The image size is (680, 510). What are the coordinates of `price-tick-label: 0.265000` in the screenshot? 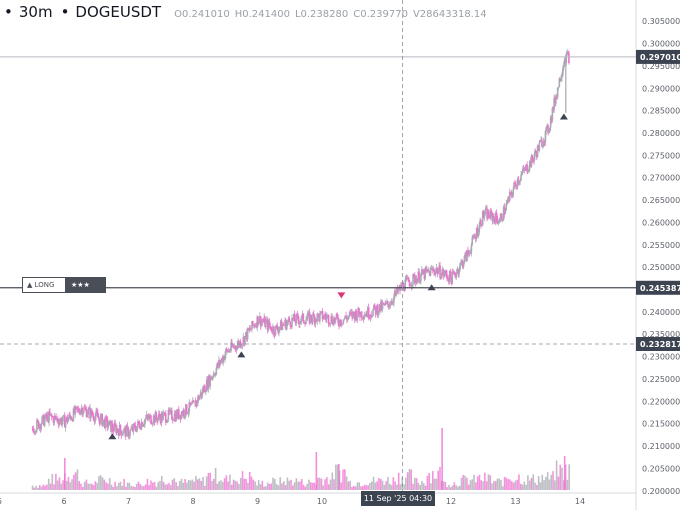 It's located at (661, 200).